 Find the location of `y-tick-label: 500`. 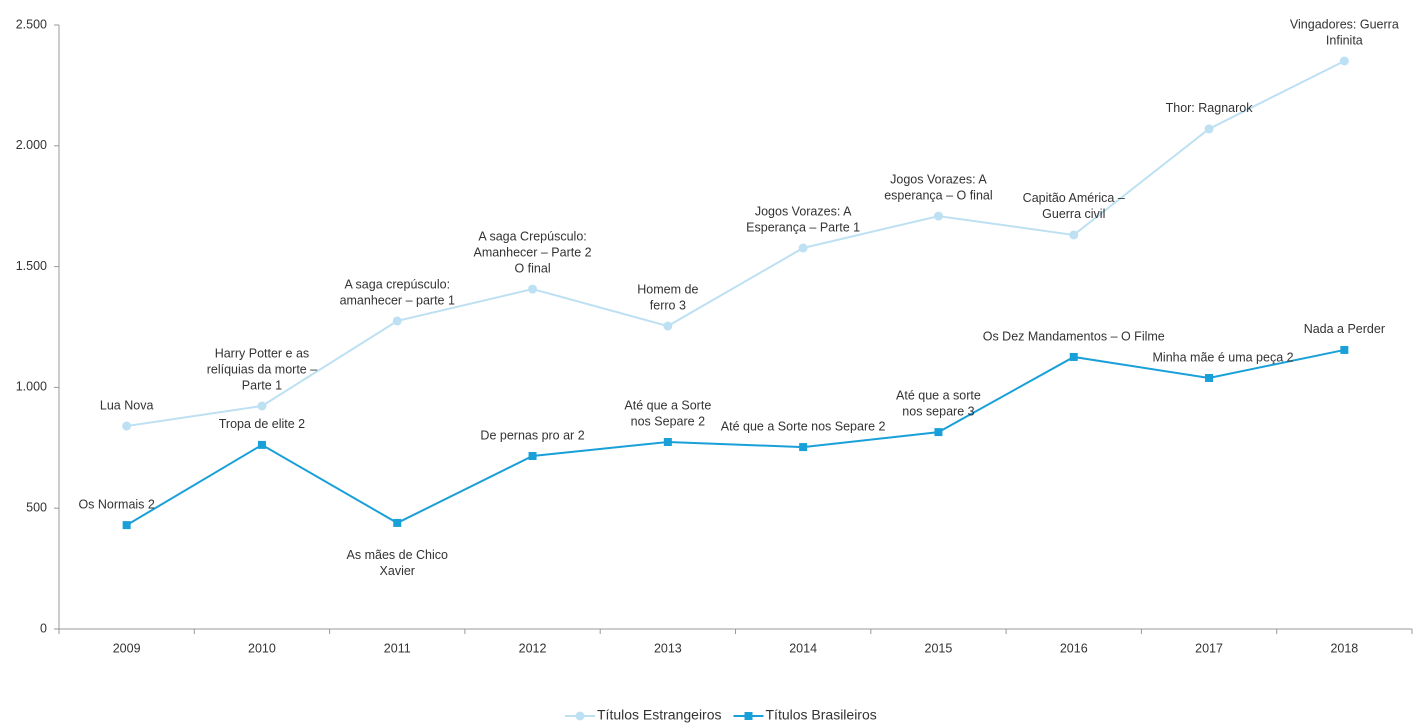

y-tick-label: 500 is located at coordinates (36, 507).